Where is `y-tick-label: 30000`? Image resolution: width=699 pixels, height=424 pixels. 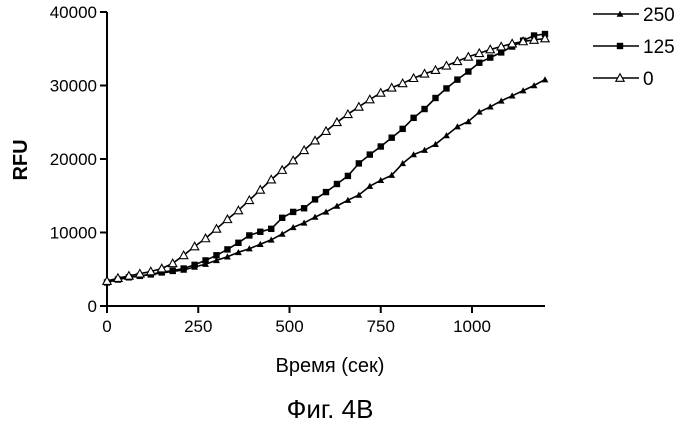 y-tick-label: 30000 is located at coordinates (73, 86).